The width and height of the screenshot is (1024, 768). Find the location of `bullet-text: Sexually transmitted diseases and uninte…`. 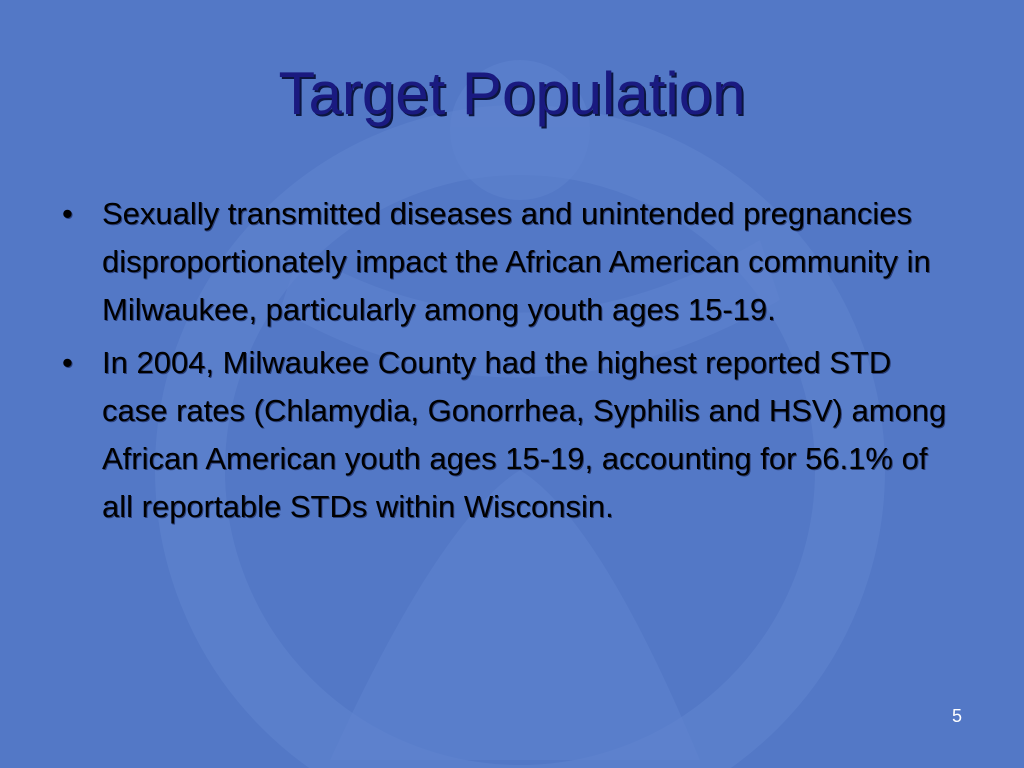

bullet-text: Sexually transmitted diseases and uninte… is located at coordinates (516, 261).